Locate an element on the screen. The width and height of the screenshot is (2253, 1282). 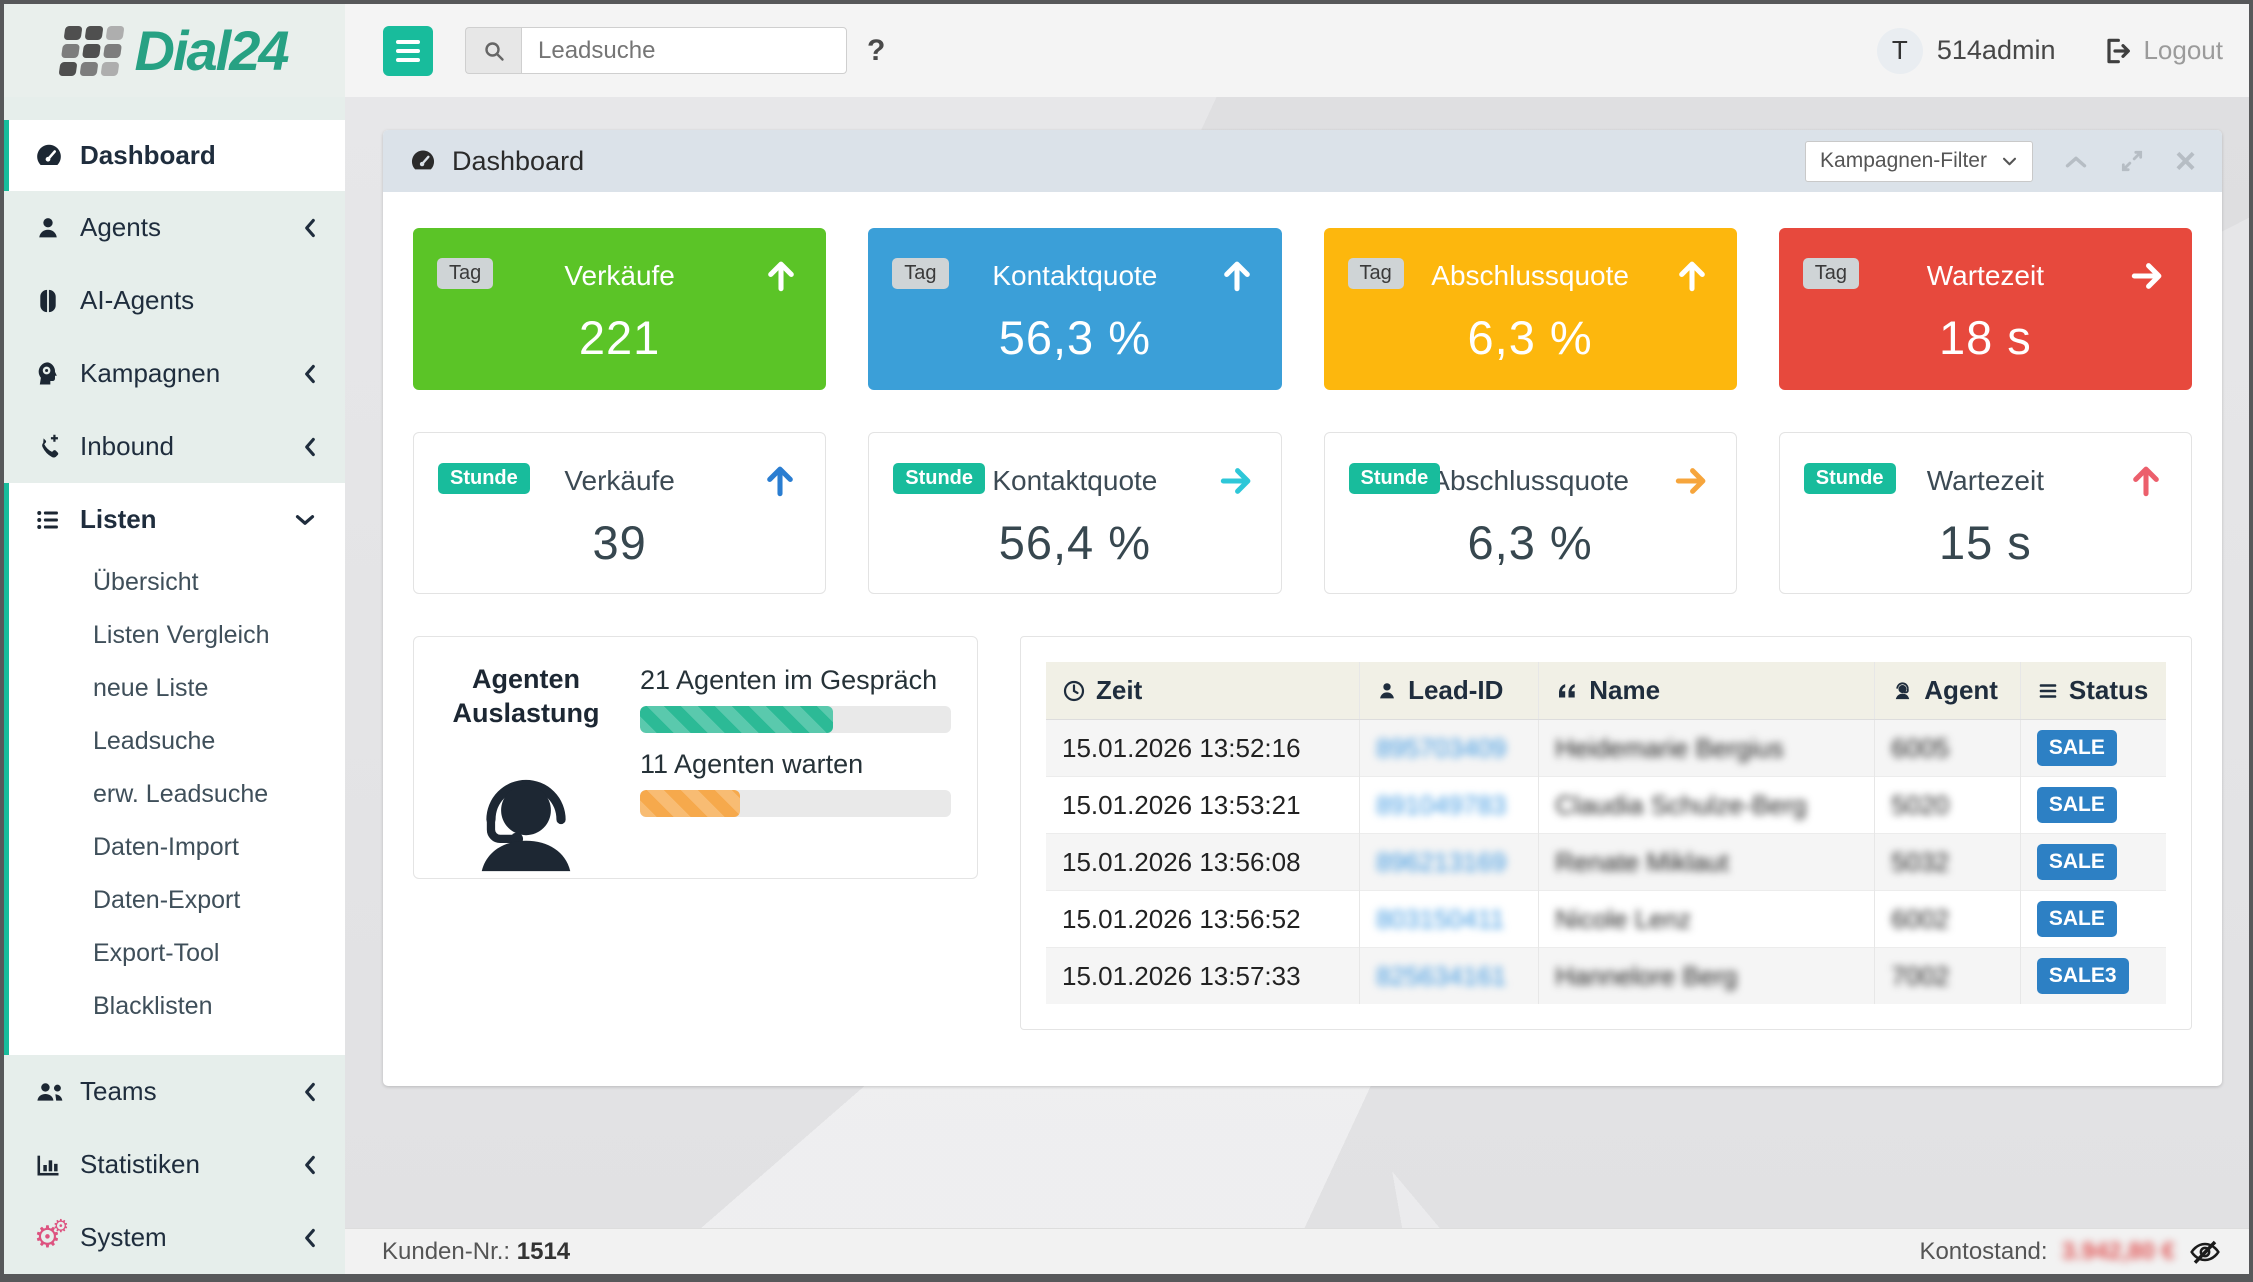
sidebar-item-label: Inbound is located at coordinates (127, 446).